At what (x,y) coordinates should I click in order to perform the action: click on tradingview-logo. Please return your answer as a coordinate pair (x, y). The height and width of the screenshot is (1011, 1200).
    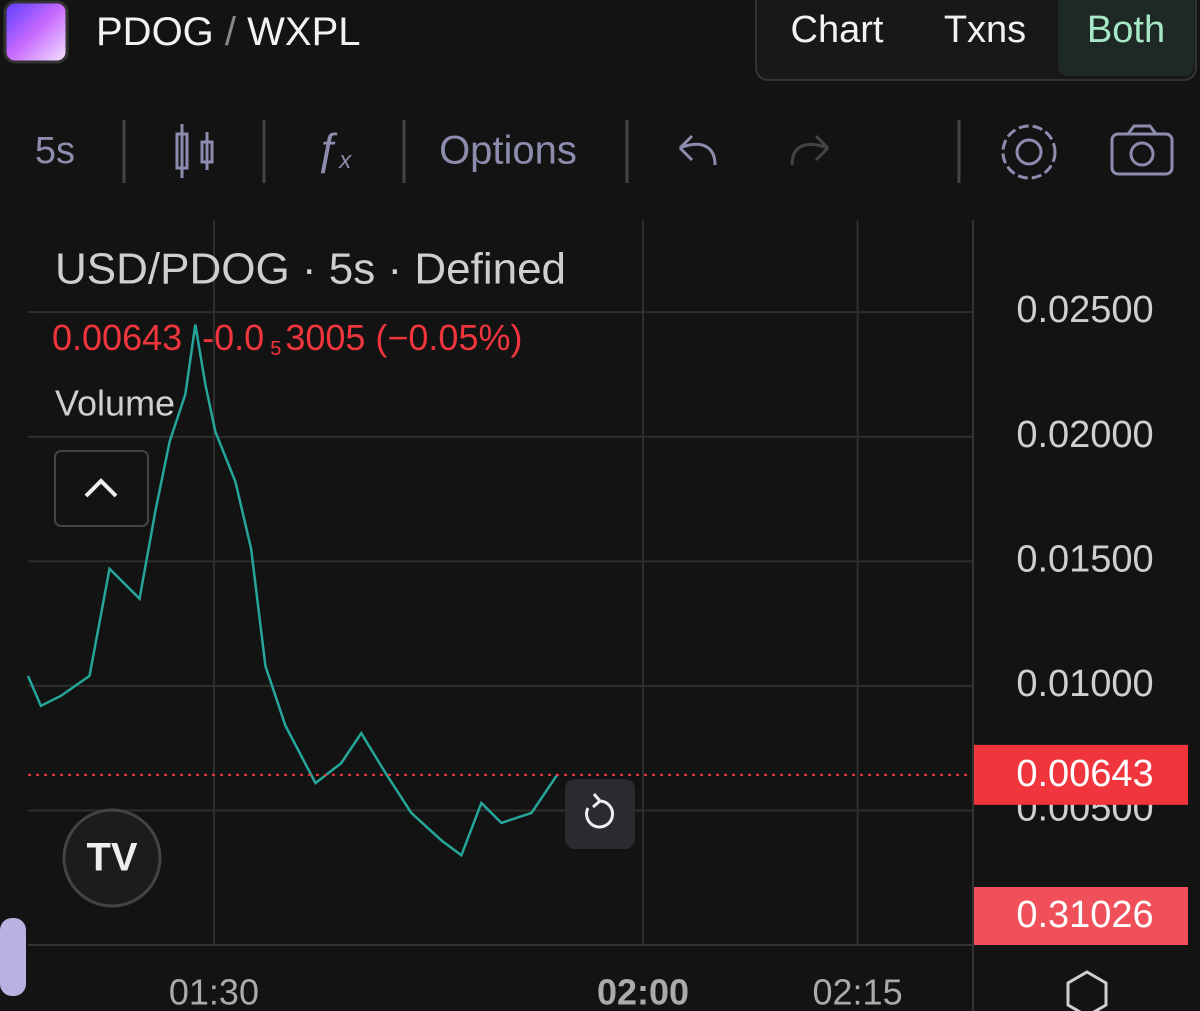
    Looking at the image, I should click on (112, 858).